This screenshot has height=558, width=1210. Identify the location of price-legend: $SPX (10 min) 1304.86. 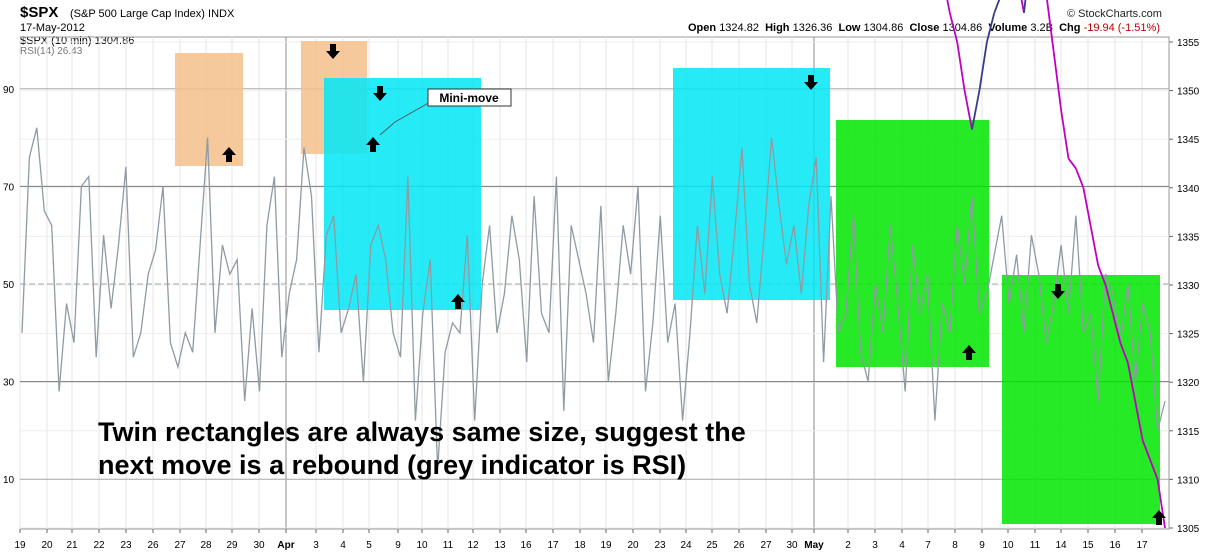
(77, 41).